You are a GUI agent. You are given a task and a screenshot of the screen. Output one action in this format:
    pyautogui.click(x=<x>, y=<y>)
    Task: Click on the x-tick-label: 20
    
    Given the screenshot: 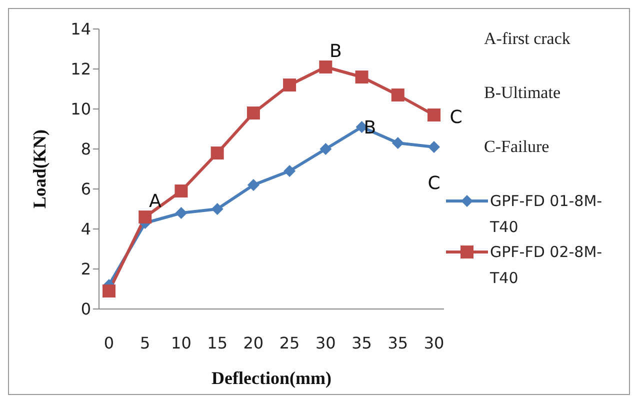 What is the action you would take?
    pyautogui.click(x=253, y=342)
    